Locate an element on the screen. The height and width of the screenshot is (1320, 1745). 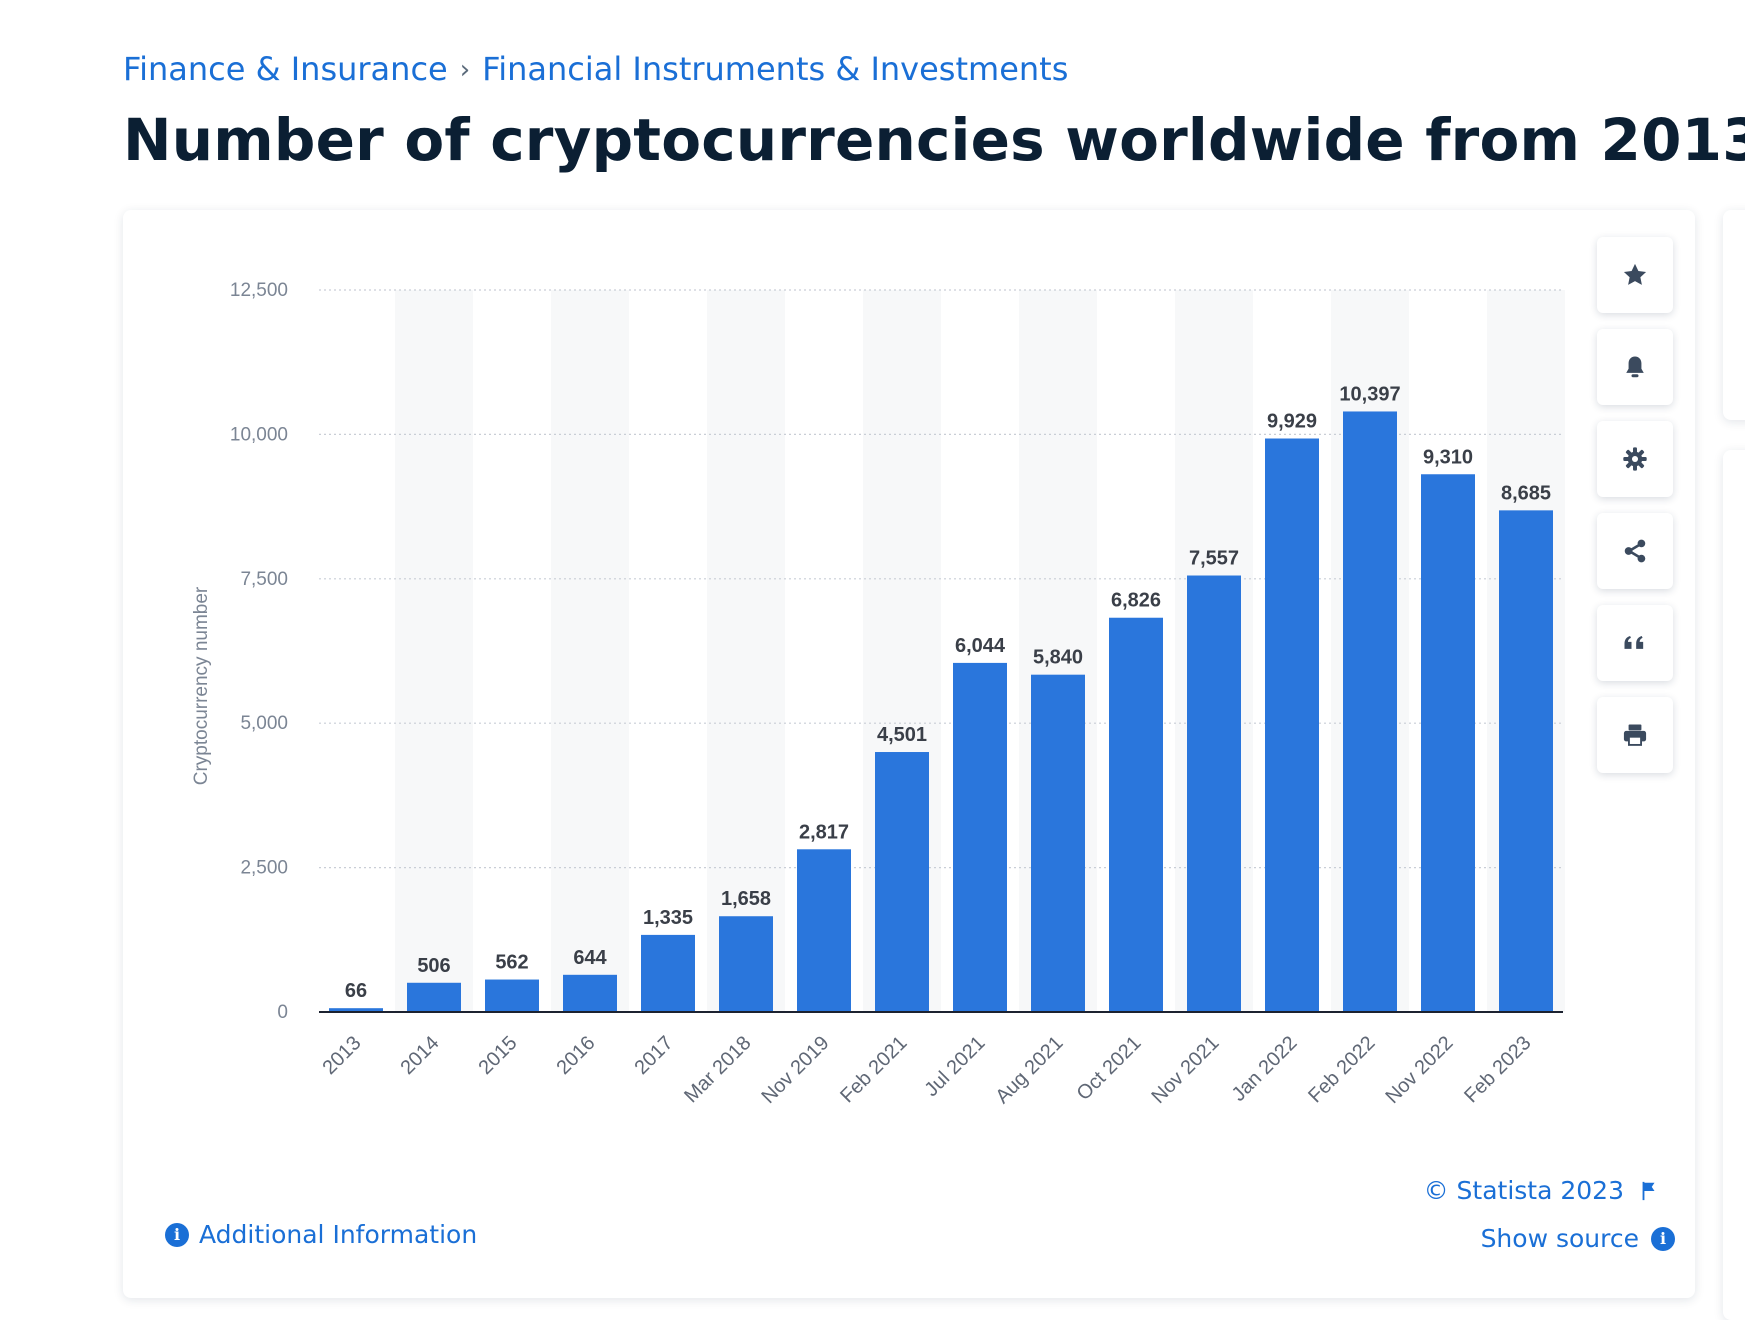
star-icon is located at coordinates (1635, 274).